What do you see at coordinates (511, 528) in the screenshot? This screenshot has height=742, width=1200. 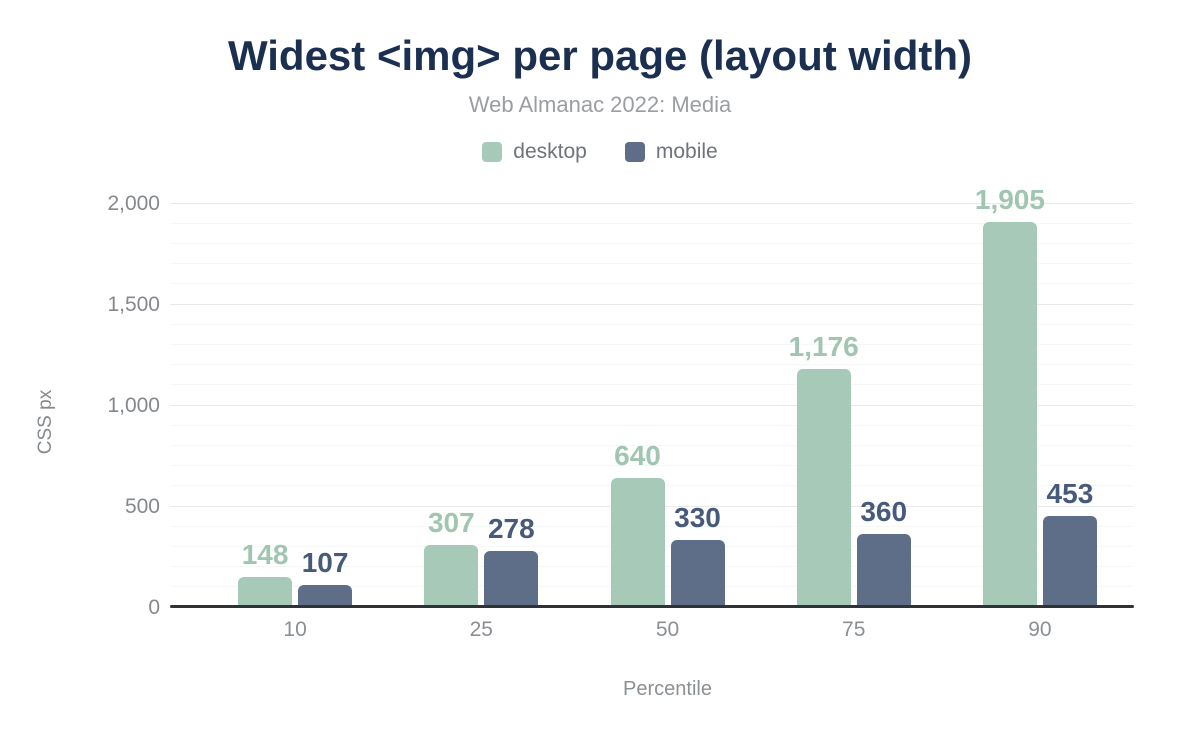 I see `value-label-mobile-p25: 278` at bounding box center [511, 528].